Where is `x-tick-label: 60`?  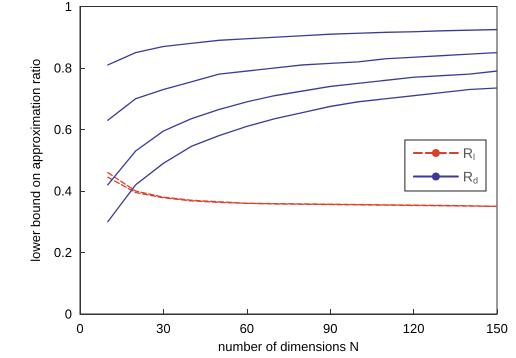
x-tick-label: 60 is located at coordinates (247, 328).